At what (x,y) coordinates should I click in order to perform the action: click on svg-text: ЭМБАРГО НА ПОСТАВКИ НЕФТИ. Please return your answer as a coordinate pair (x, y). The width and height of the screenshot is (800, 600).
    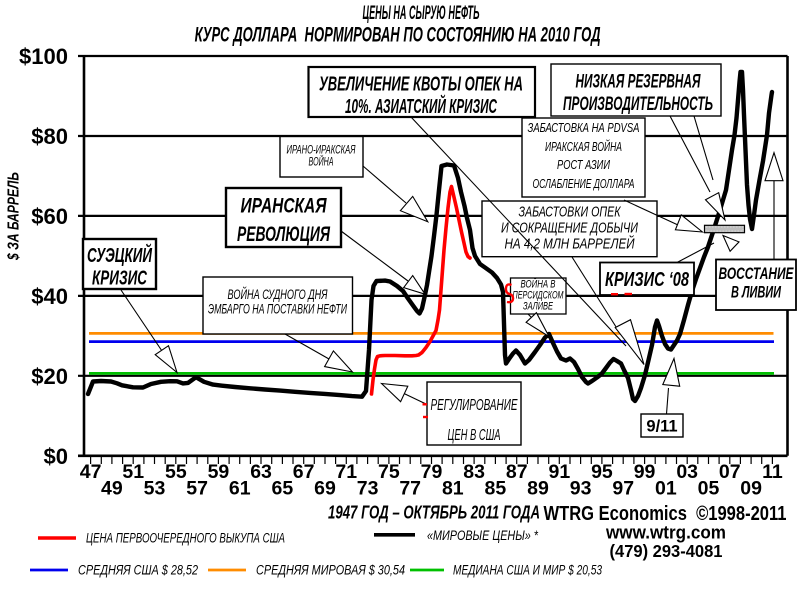
    Looking at the image, I should click on (277, 309).